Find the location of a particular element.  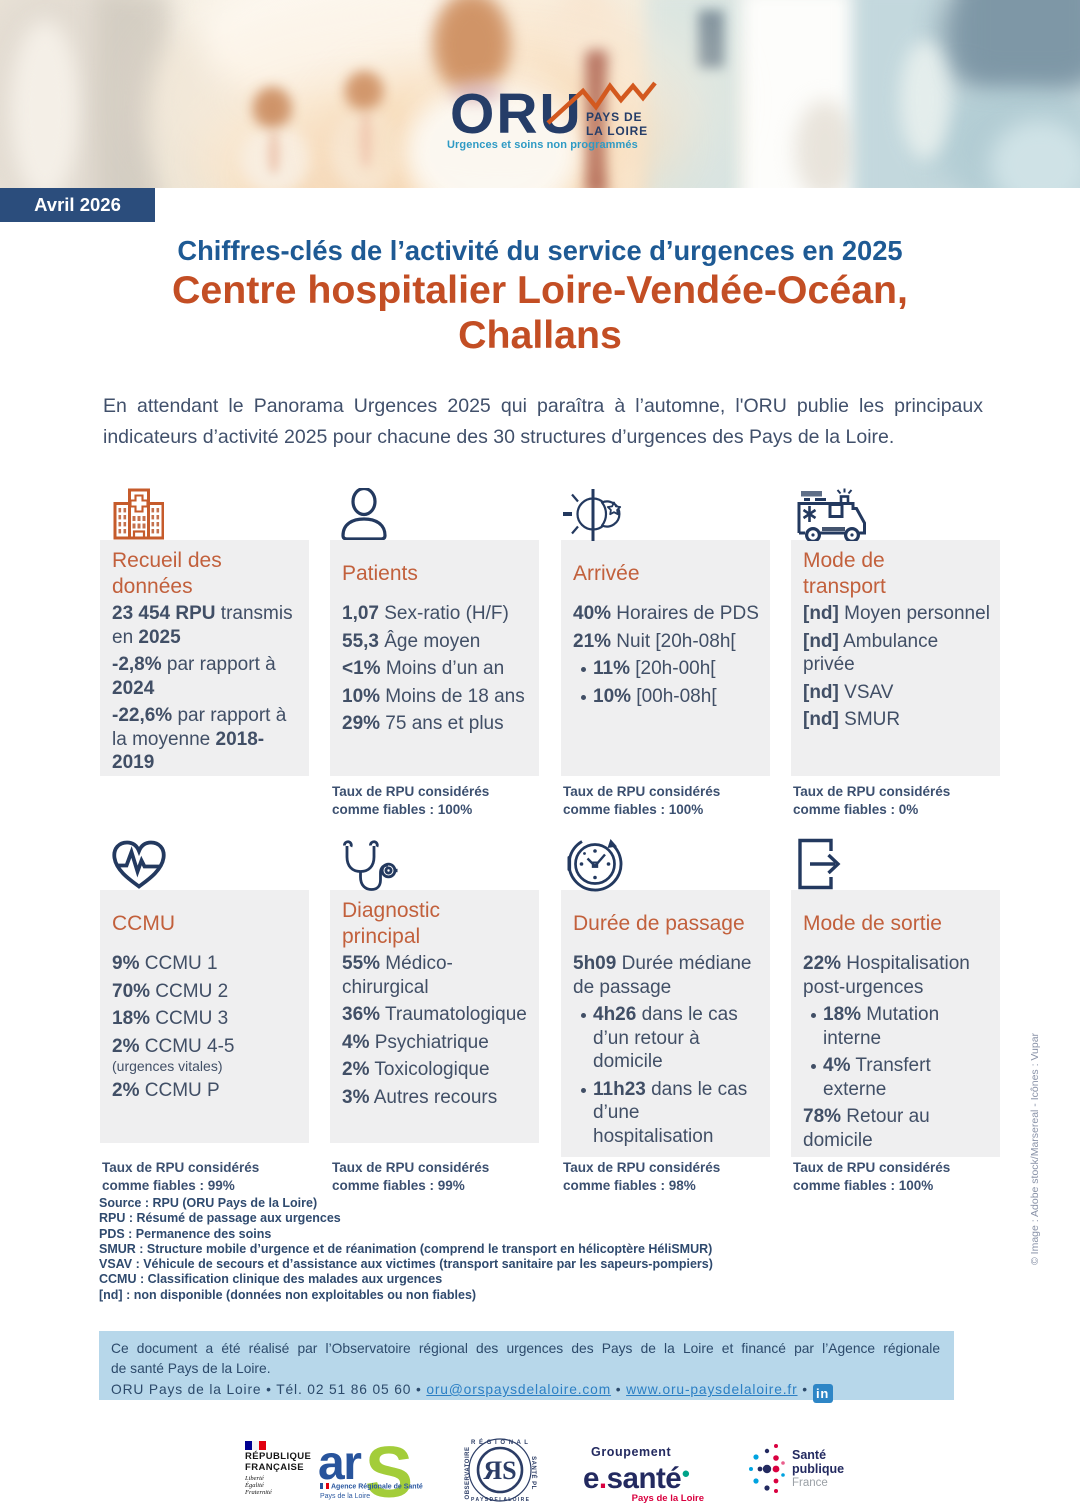

svg-text: Agence Régionale de Santé is located at coordinates (377, 1487).